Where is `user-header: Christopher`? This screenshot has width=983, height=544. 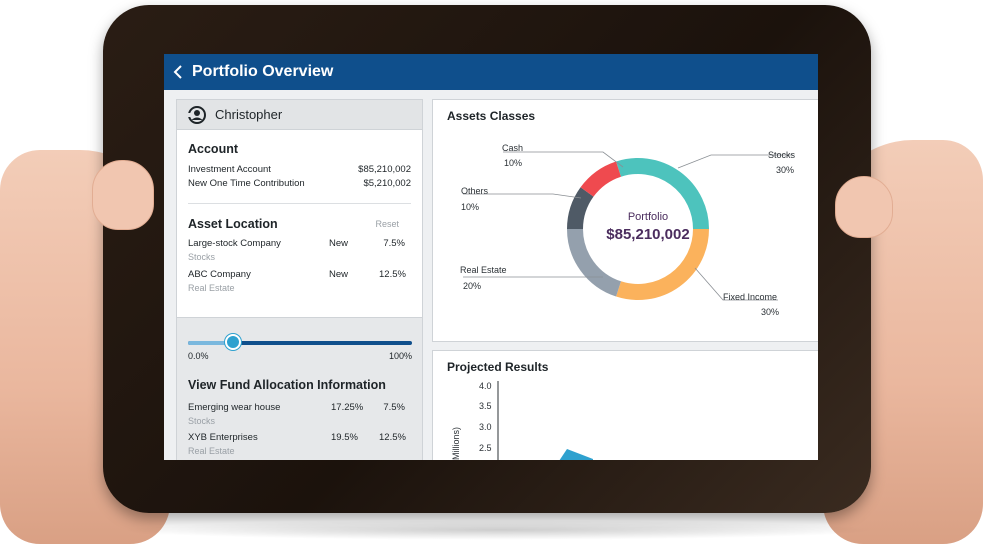
user-header: Christopher is located at coordinates (299, 115).